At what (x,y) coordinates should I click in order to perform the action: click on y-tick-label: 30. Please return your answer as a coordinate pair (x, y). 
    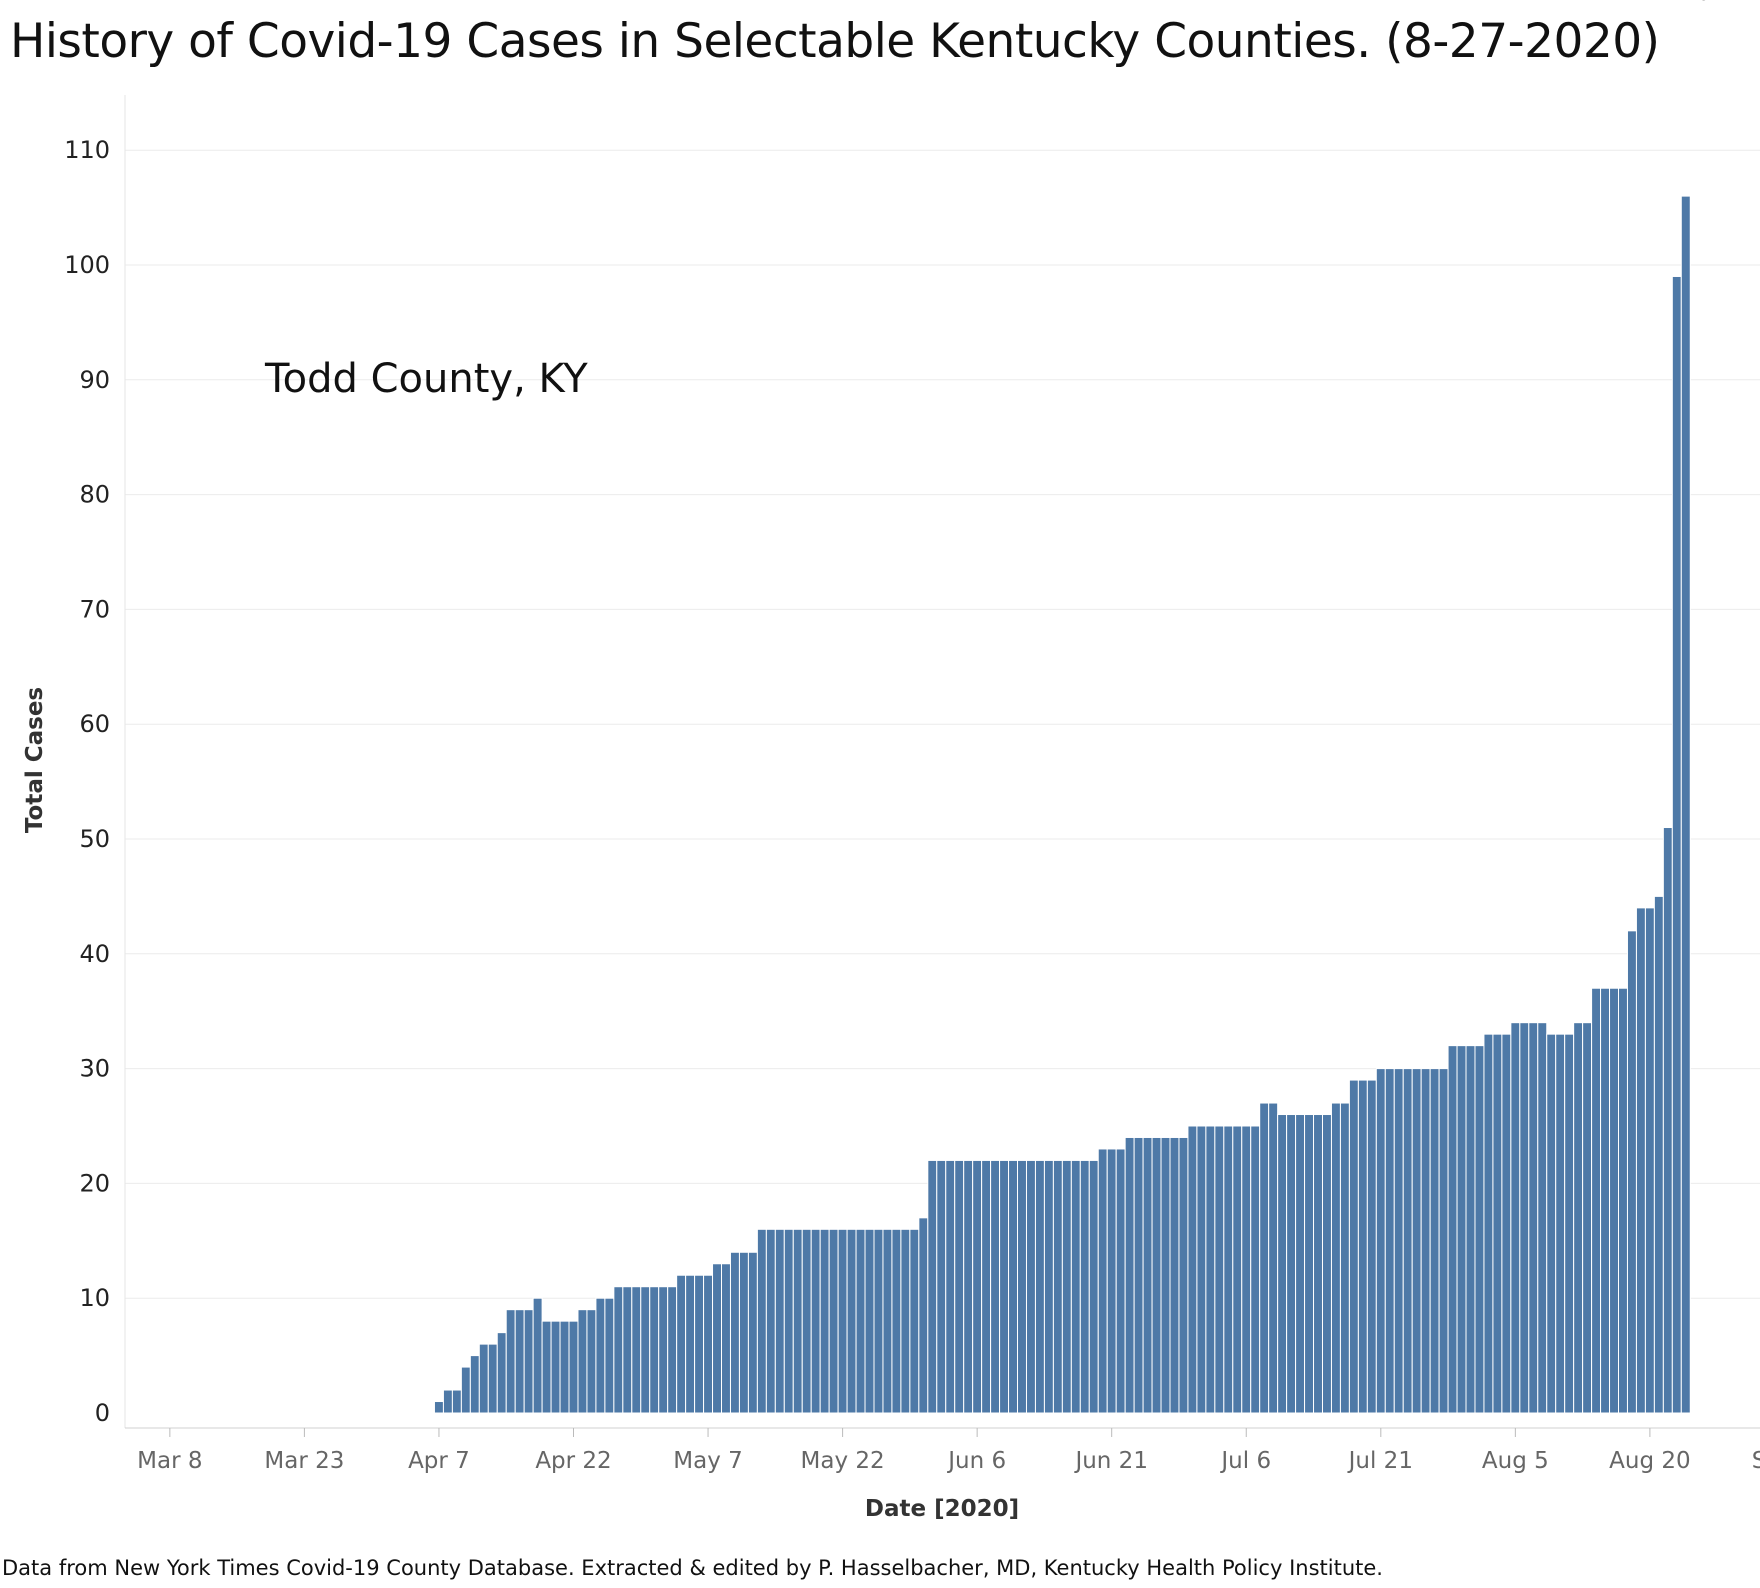
    Looking at the image, I should click on (94, 1069).